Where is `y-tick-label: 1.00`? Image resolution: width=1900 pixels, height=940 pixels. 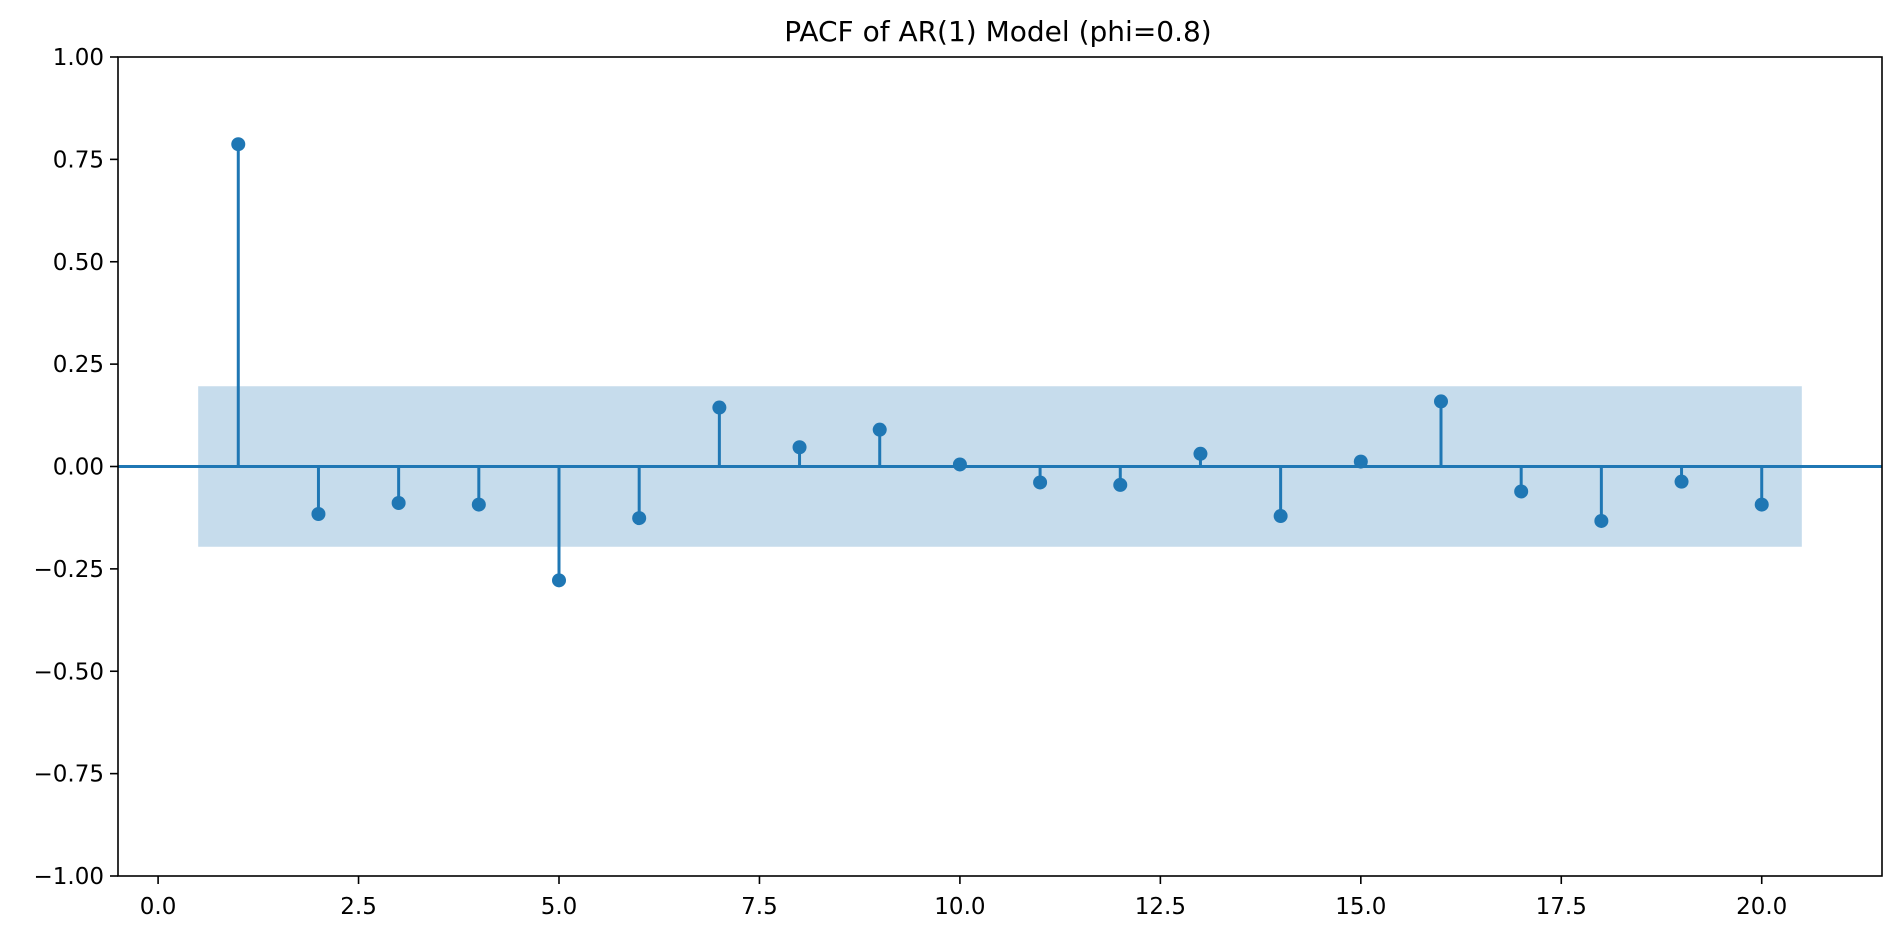
y-tick-label: 1.00 is located at coordinates (78, 58).